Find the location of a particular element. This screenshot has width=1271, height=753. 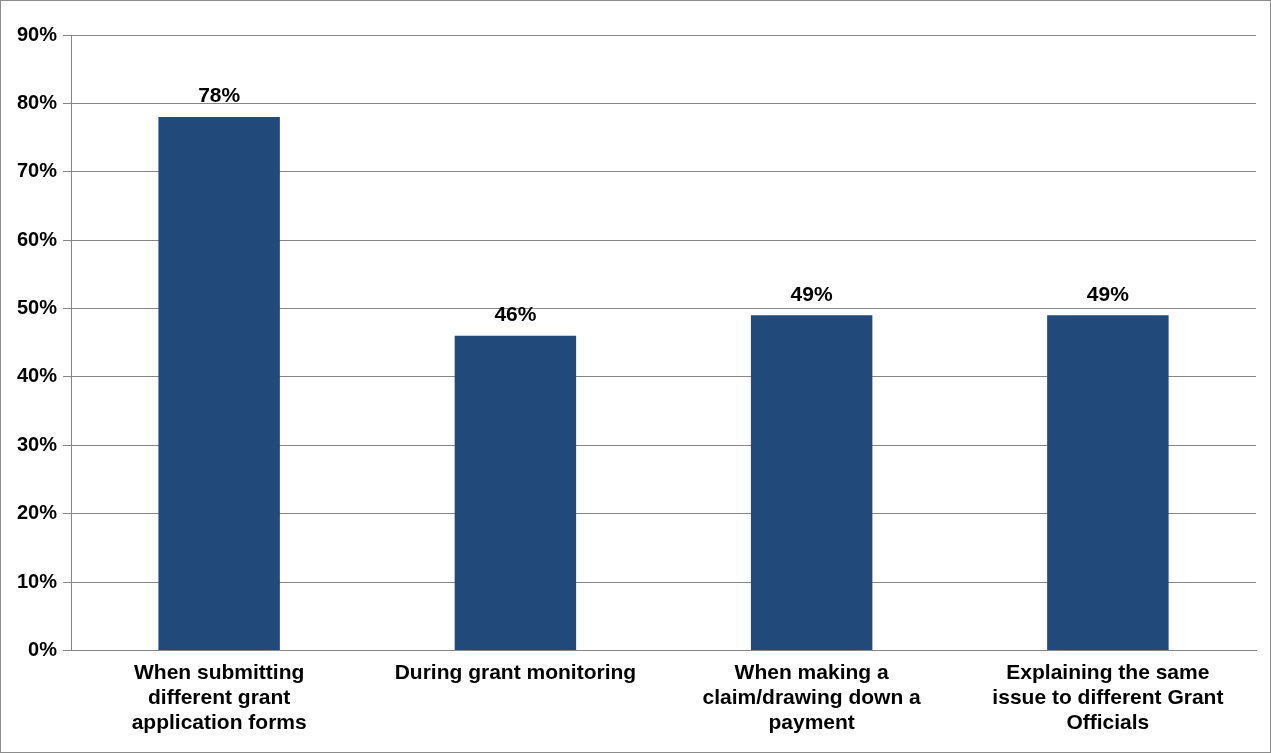

y-tick-label: 70% is located at coordinates (37, 170).